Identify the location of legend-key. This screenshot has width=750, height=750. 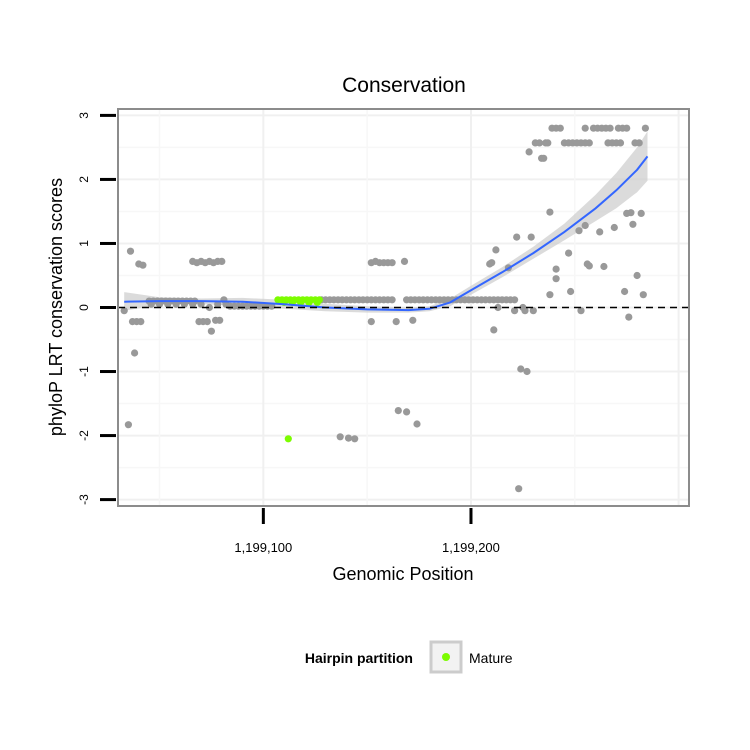
(446, 657).